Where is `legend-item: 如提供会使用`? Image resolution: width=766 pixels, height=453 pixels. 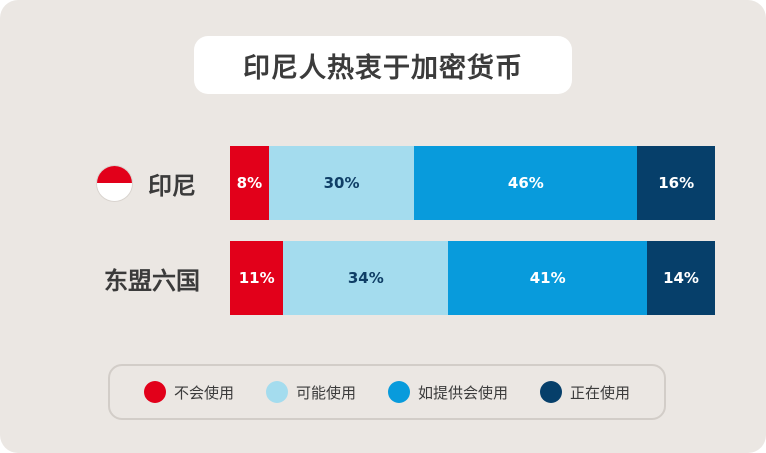 legend-item: 如提供会使用 is located at coordinates (447, 392).